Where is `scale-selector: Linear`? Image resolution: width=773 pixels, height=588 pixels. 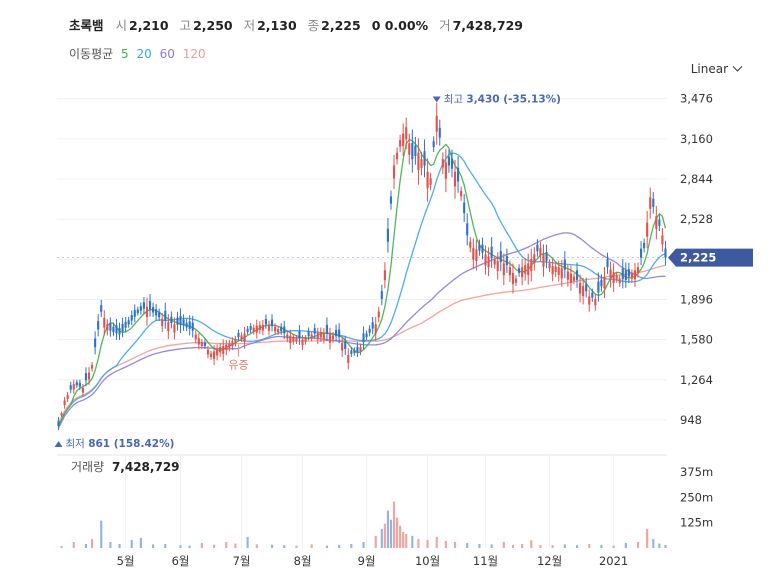
scale-selector: Linear is located at coordinates (716, 68).